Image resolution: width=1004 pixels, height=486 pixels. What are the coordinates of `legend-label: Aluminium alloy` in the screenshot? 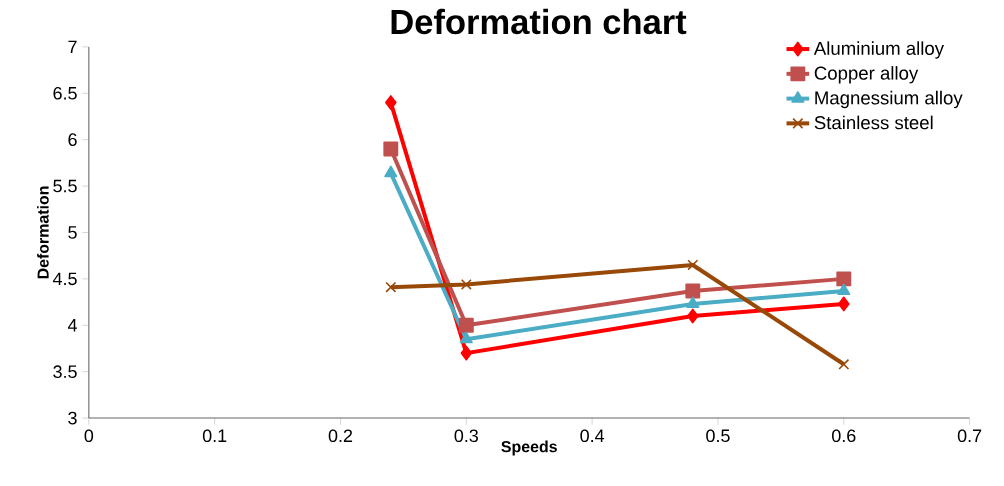 It's located at (879, 50).